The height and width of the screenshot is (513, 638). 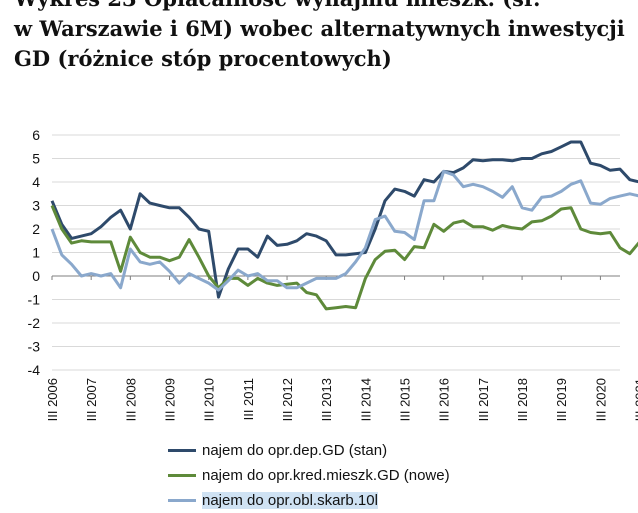 I want to click on x-tick-label: III 2012, so click(x=287, y=399).